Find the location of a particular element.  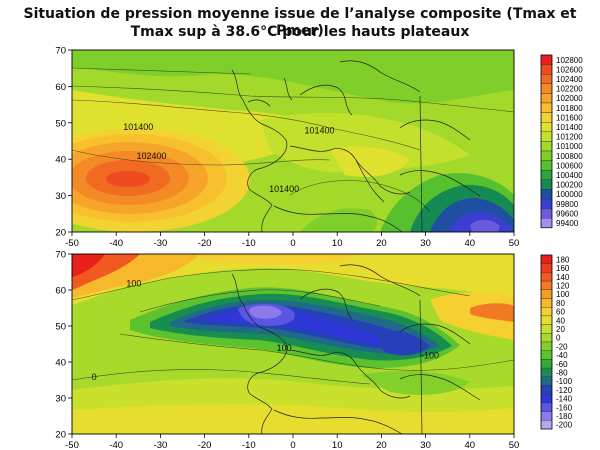

top-legend-label: 100000 is located at coordinates (569, 194).